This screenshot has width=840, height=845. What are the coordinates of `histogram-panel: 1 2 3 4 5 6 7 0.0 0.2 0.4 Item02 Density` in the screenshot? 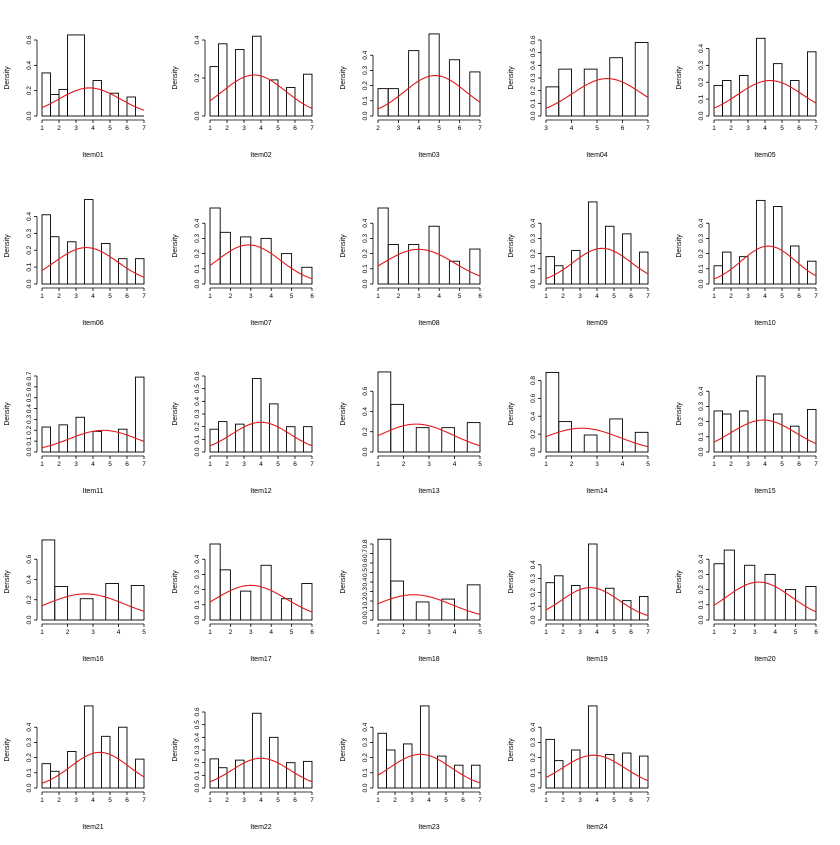 It's located at (243, 97).